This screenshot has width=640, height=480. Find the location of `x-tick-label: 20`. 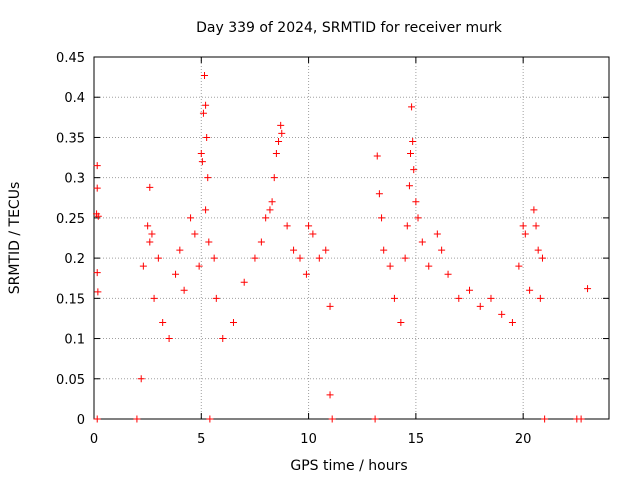

x-tick-label: 20 is located at coordinates (523, 439).